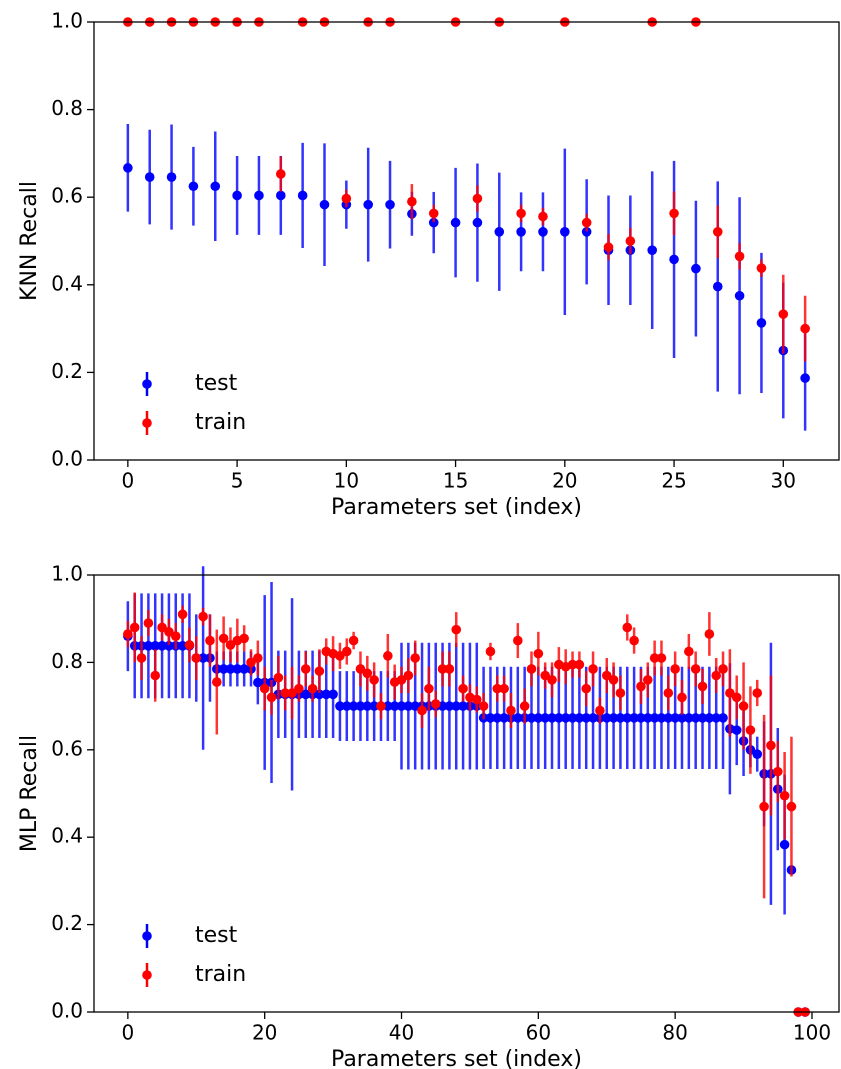  I want to click on x-tick-label: 40, so click(401, 1033).